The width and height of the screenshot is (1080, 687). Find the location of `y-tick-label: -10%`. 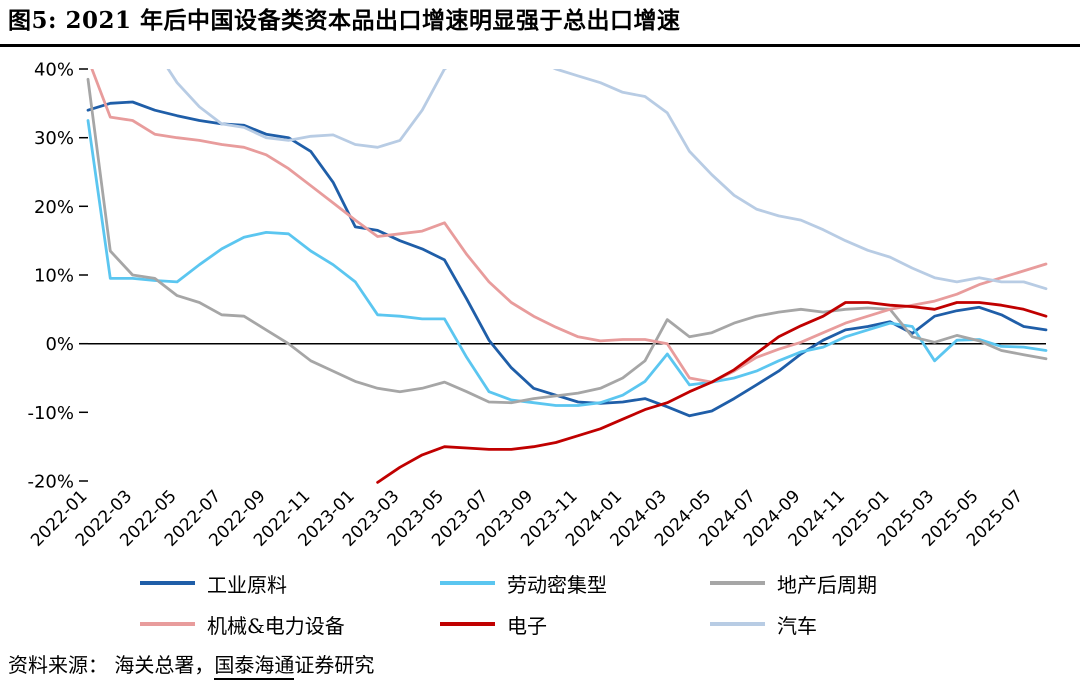

y-tick-label: -10% is located at coordinates (50, 413).